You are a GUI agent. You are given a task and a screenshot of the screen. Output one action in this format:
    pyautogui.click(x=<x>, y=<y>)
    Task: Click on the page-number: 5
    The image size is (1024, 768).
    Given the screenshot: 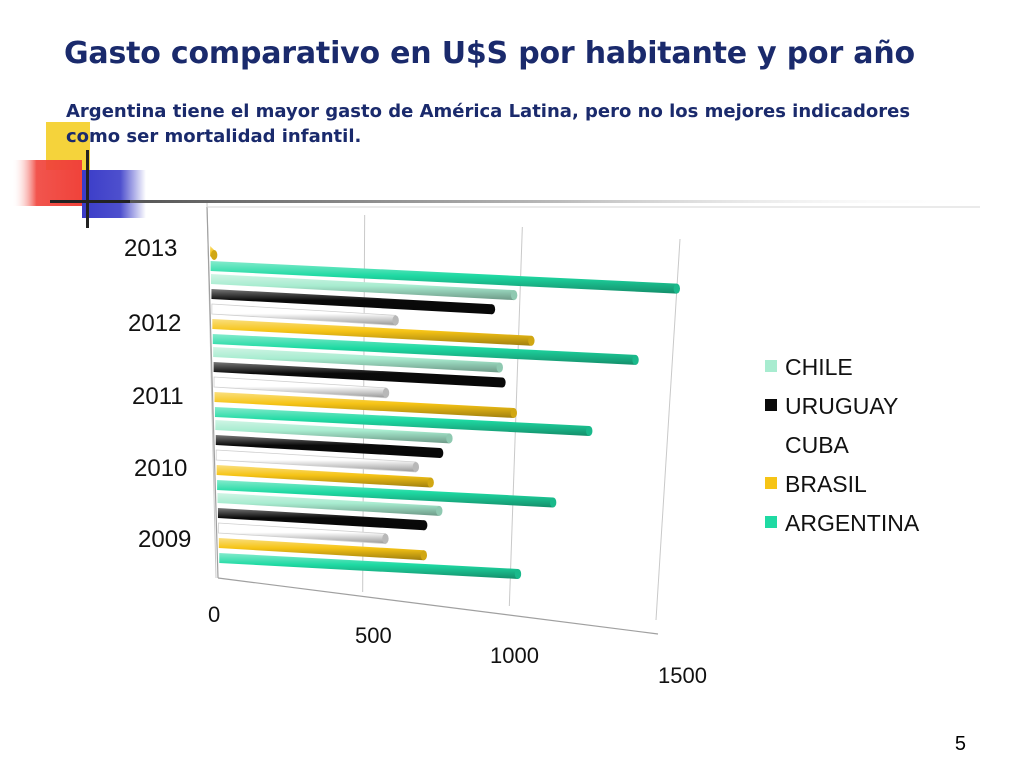 What is the action you would take?
    pyautogui.click(x=960, y=744)
    